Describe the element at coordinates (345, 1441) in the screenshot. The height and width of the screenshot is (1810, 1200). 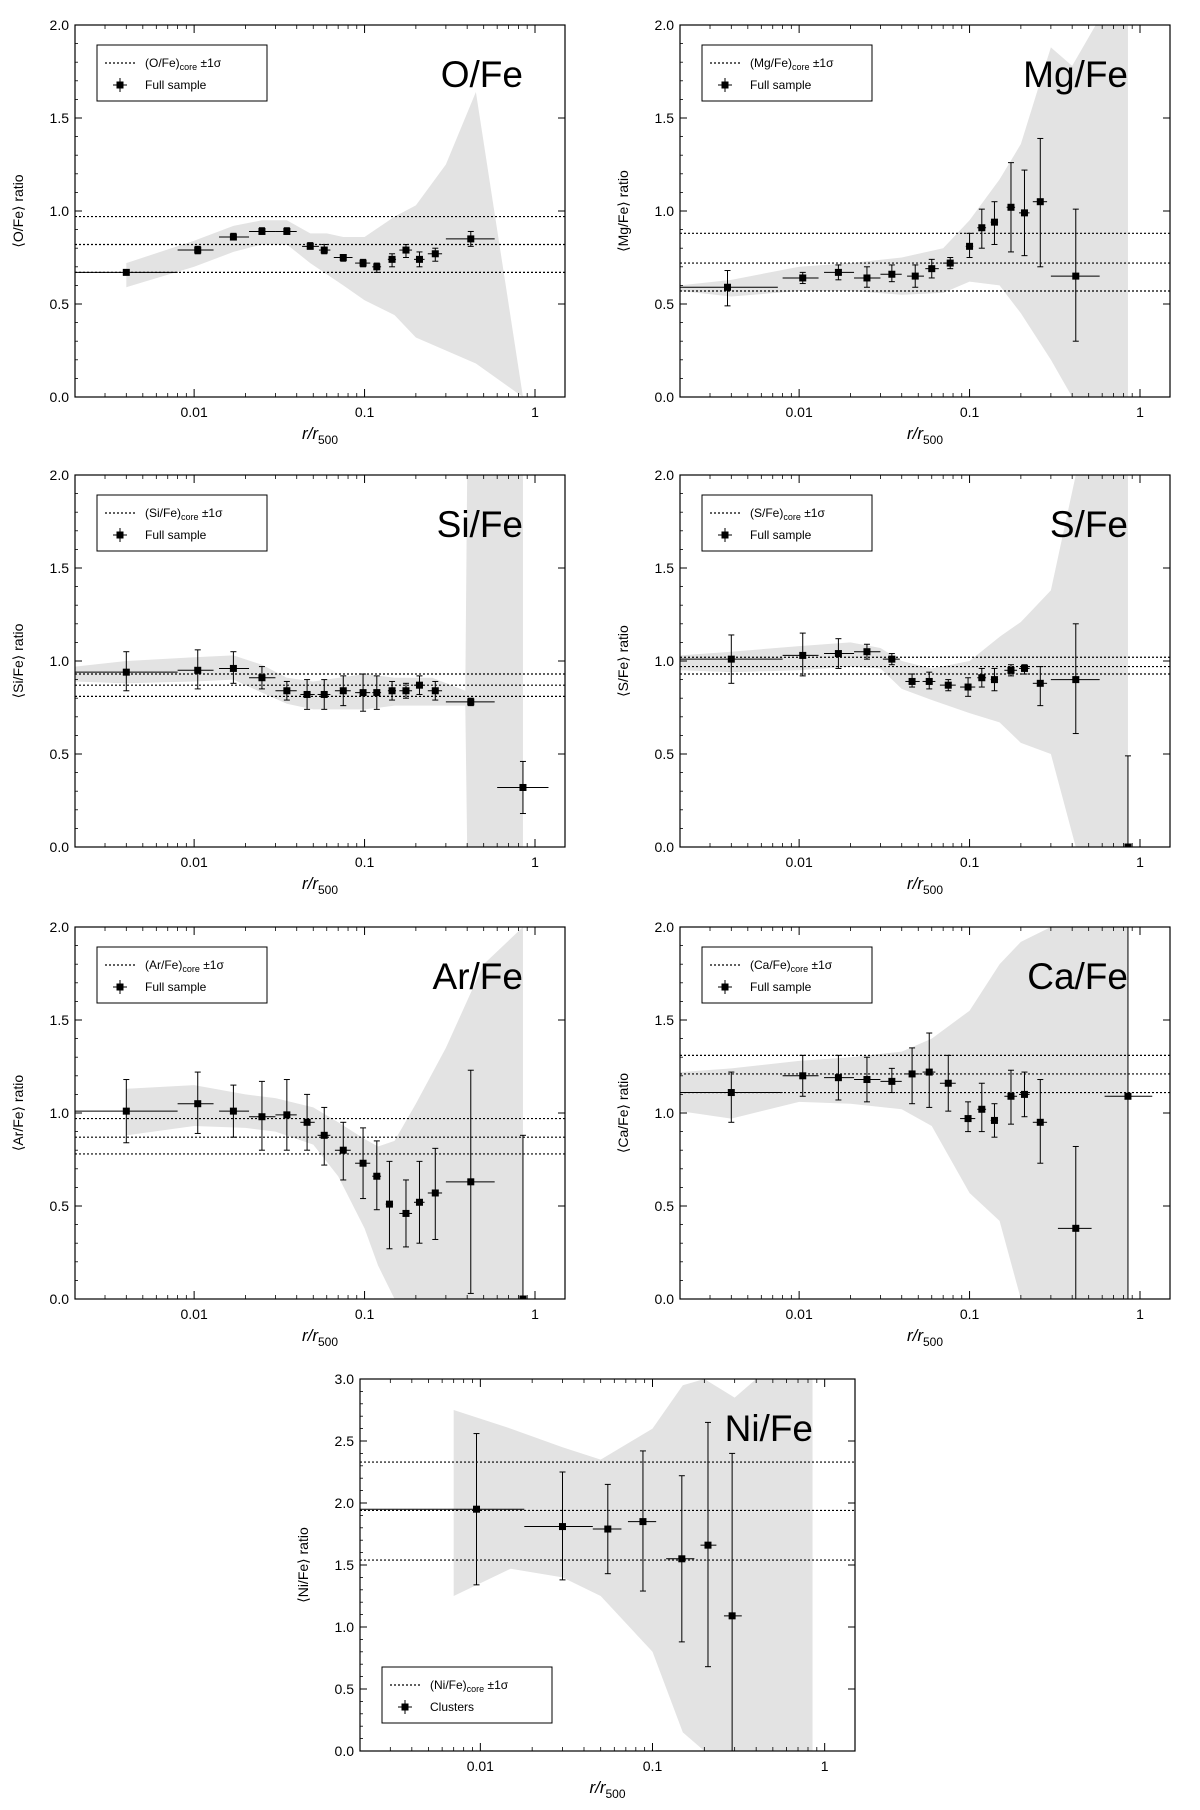
I see `y-tick-label: 2.5` at that location.